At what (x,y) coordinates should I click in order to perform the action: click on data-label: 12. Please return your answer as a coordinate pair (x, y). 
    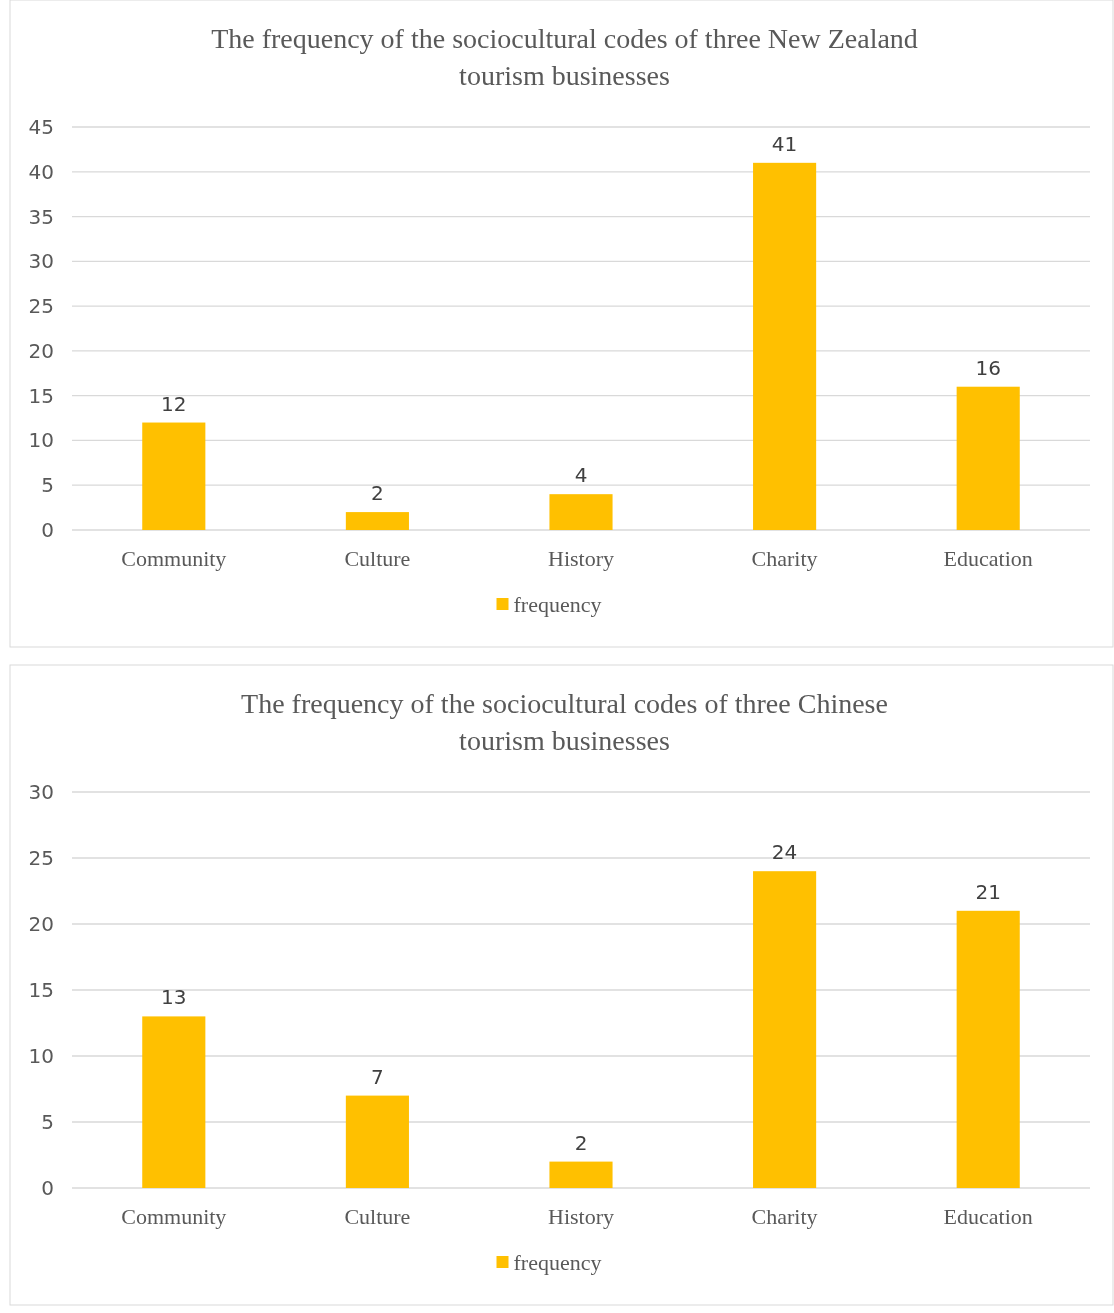
    Looking at the image, I should click on (174, 403).